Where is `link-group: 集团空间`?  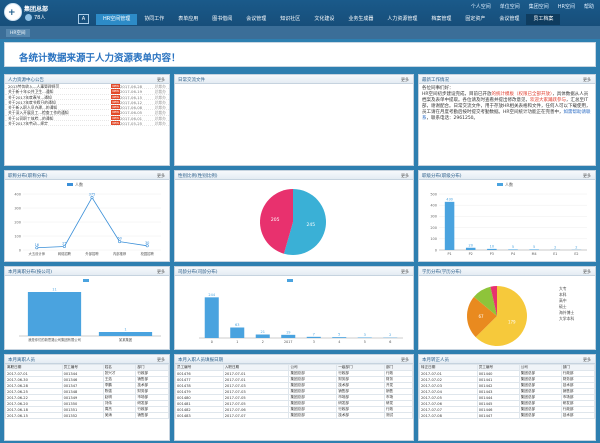 link-group: 集团空间 is located at coordinates (538, 7).